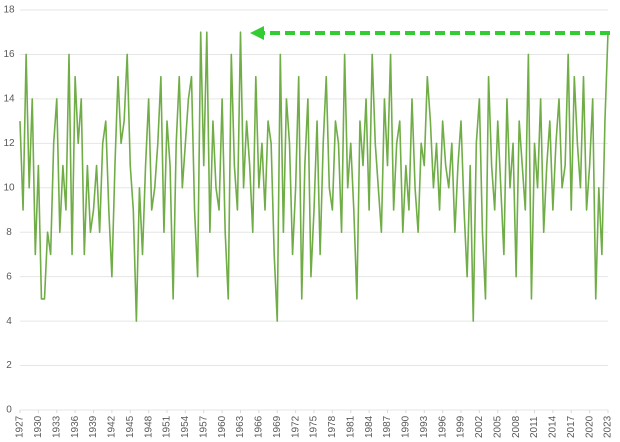 This screenshot has height=442, width=620. What do you see at coordinates (9, 365) in the screenshot?
I see `y-tick-label: 2` at bounding box center [9, 365].